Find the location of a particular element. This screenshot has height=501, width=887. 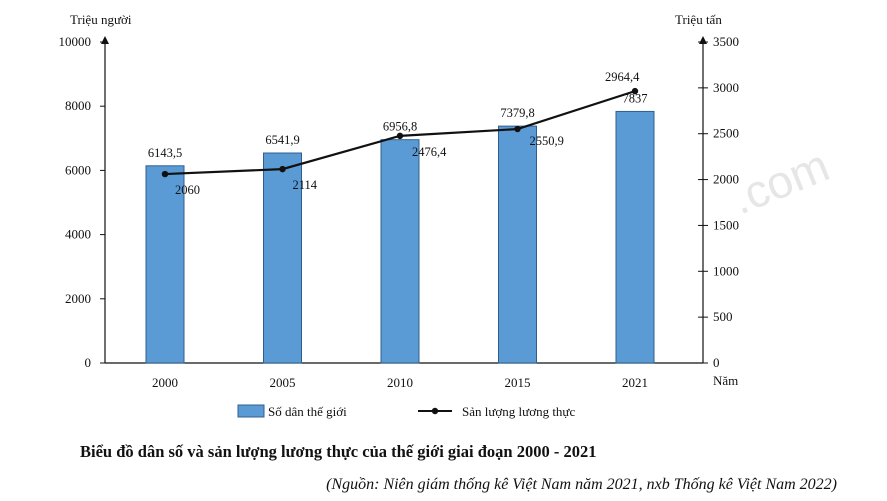

x-tick-label: 2015 is located at coordinates (518, 382).